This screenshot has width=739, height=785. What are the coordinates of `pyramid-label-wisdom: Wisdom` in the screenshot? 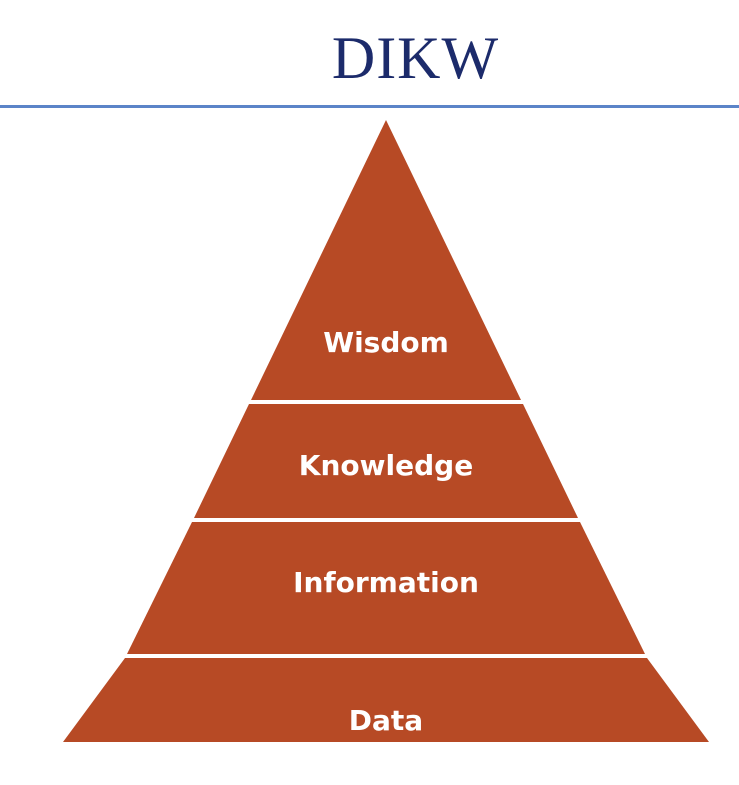 It's located at (386, 342).